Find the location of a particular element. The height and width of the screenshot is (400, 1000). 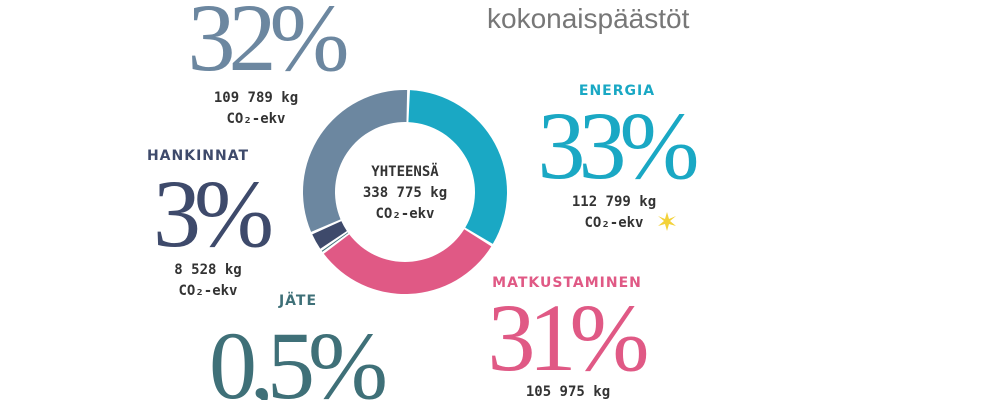

percent-label: 3% is located at coordinates (212, 213).